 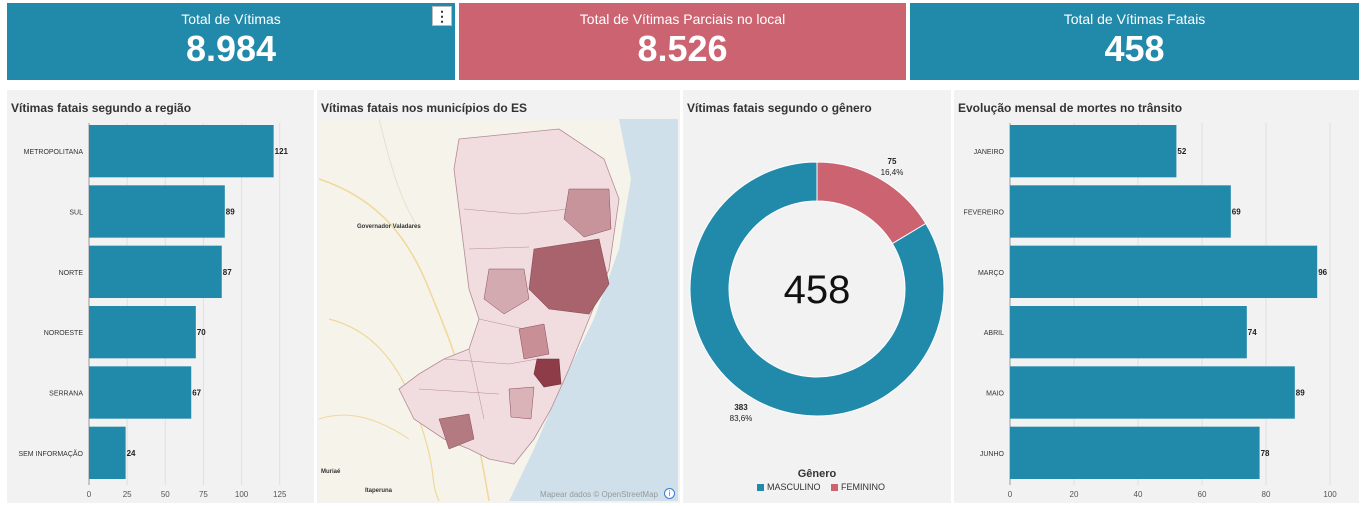 I want to click on more-options-icon: ⋮, so click(x=442, y=16).